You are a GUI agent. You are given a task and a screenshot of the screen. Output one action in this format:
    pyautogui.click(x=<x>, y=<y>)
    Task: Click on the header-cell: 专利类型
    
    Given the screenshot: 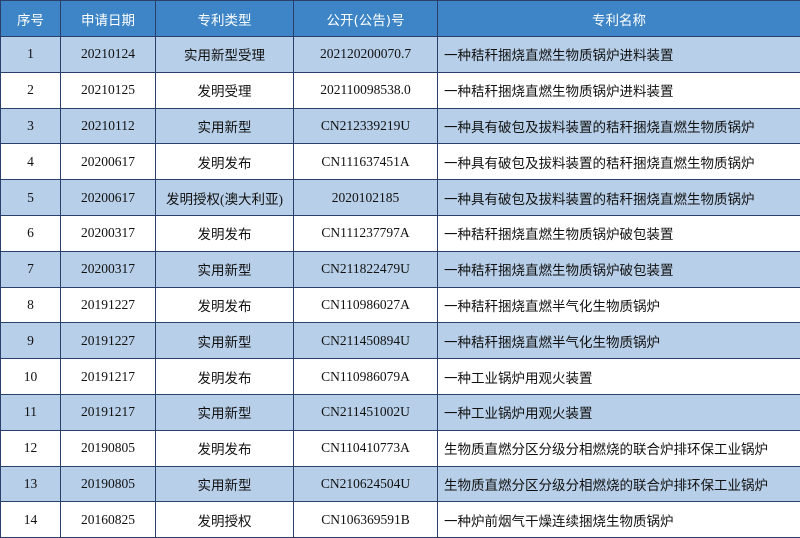 What is the action you would take?
    pyautogui.click(x=224, y=18)
    